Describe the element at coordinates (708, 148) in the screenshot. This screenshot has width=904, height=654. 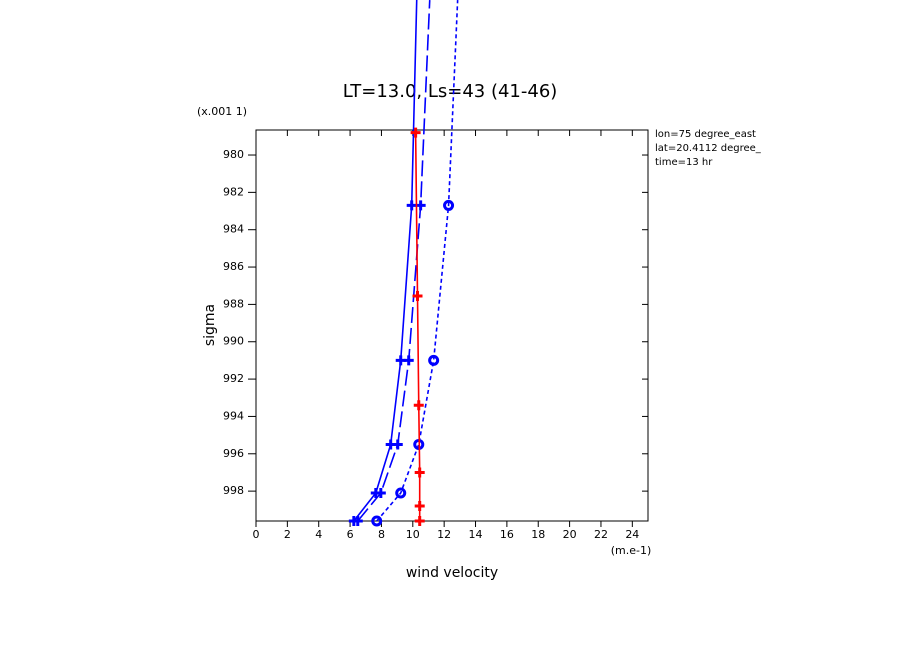
I see `annotation: lat=20.4112 degree_` at that location.